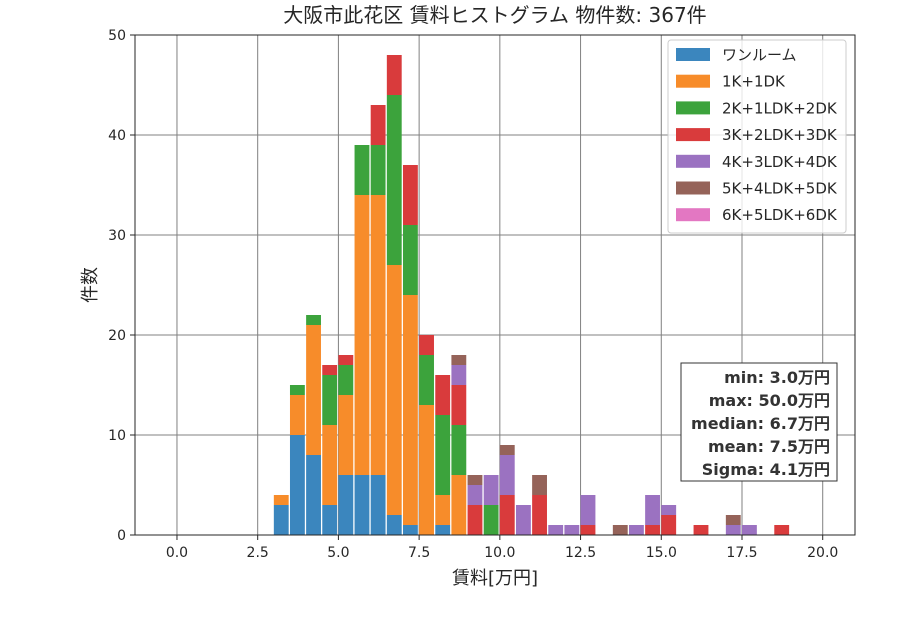 The image size is (900, 630). Describe the element at coordinates (780, 215) in the screenshot. I see `legend-label: 6K+5LDK+6DK` at that location.